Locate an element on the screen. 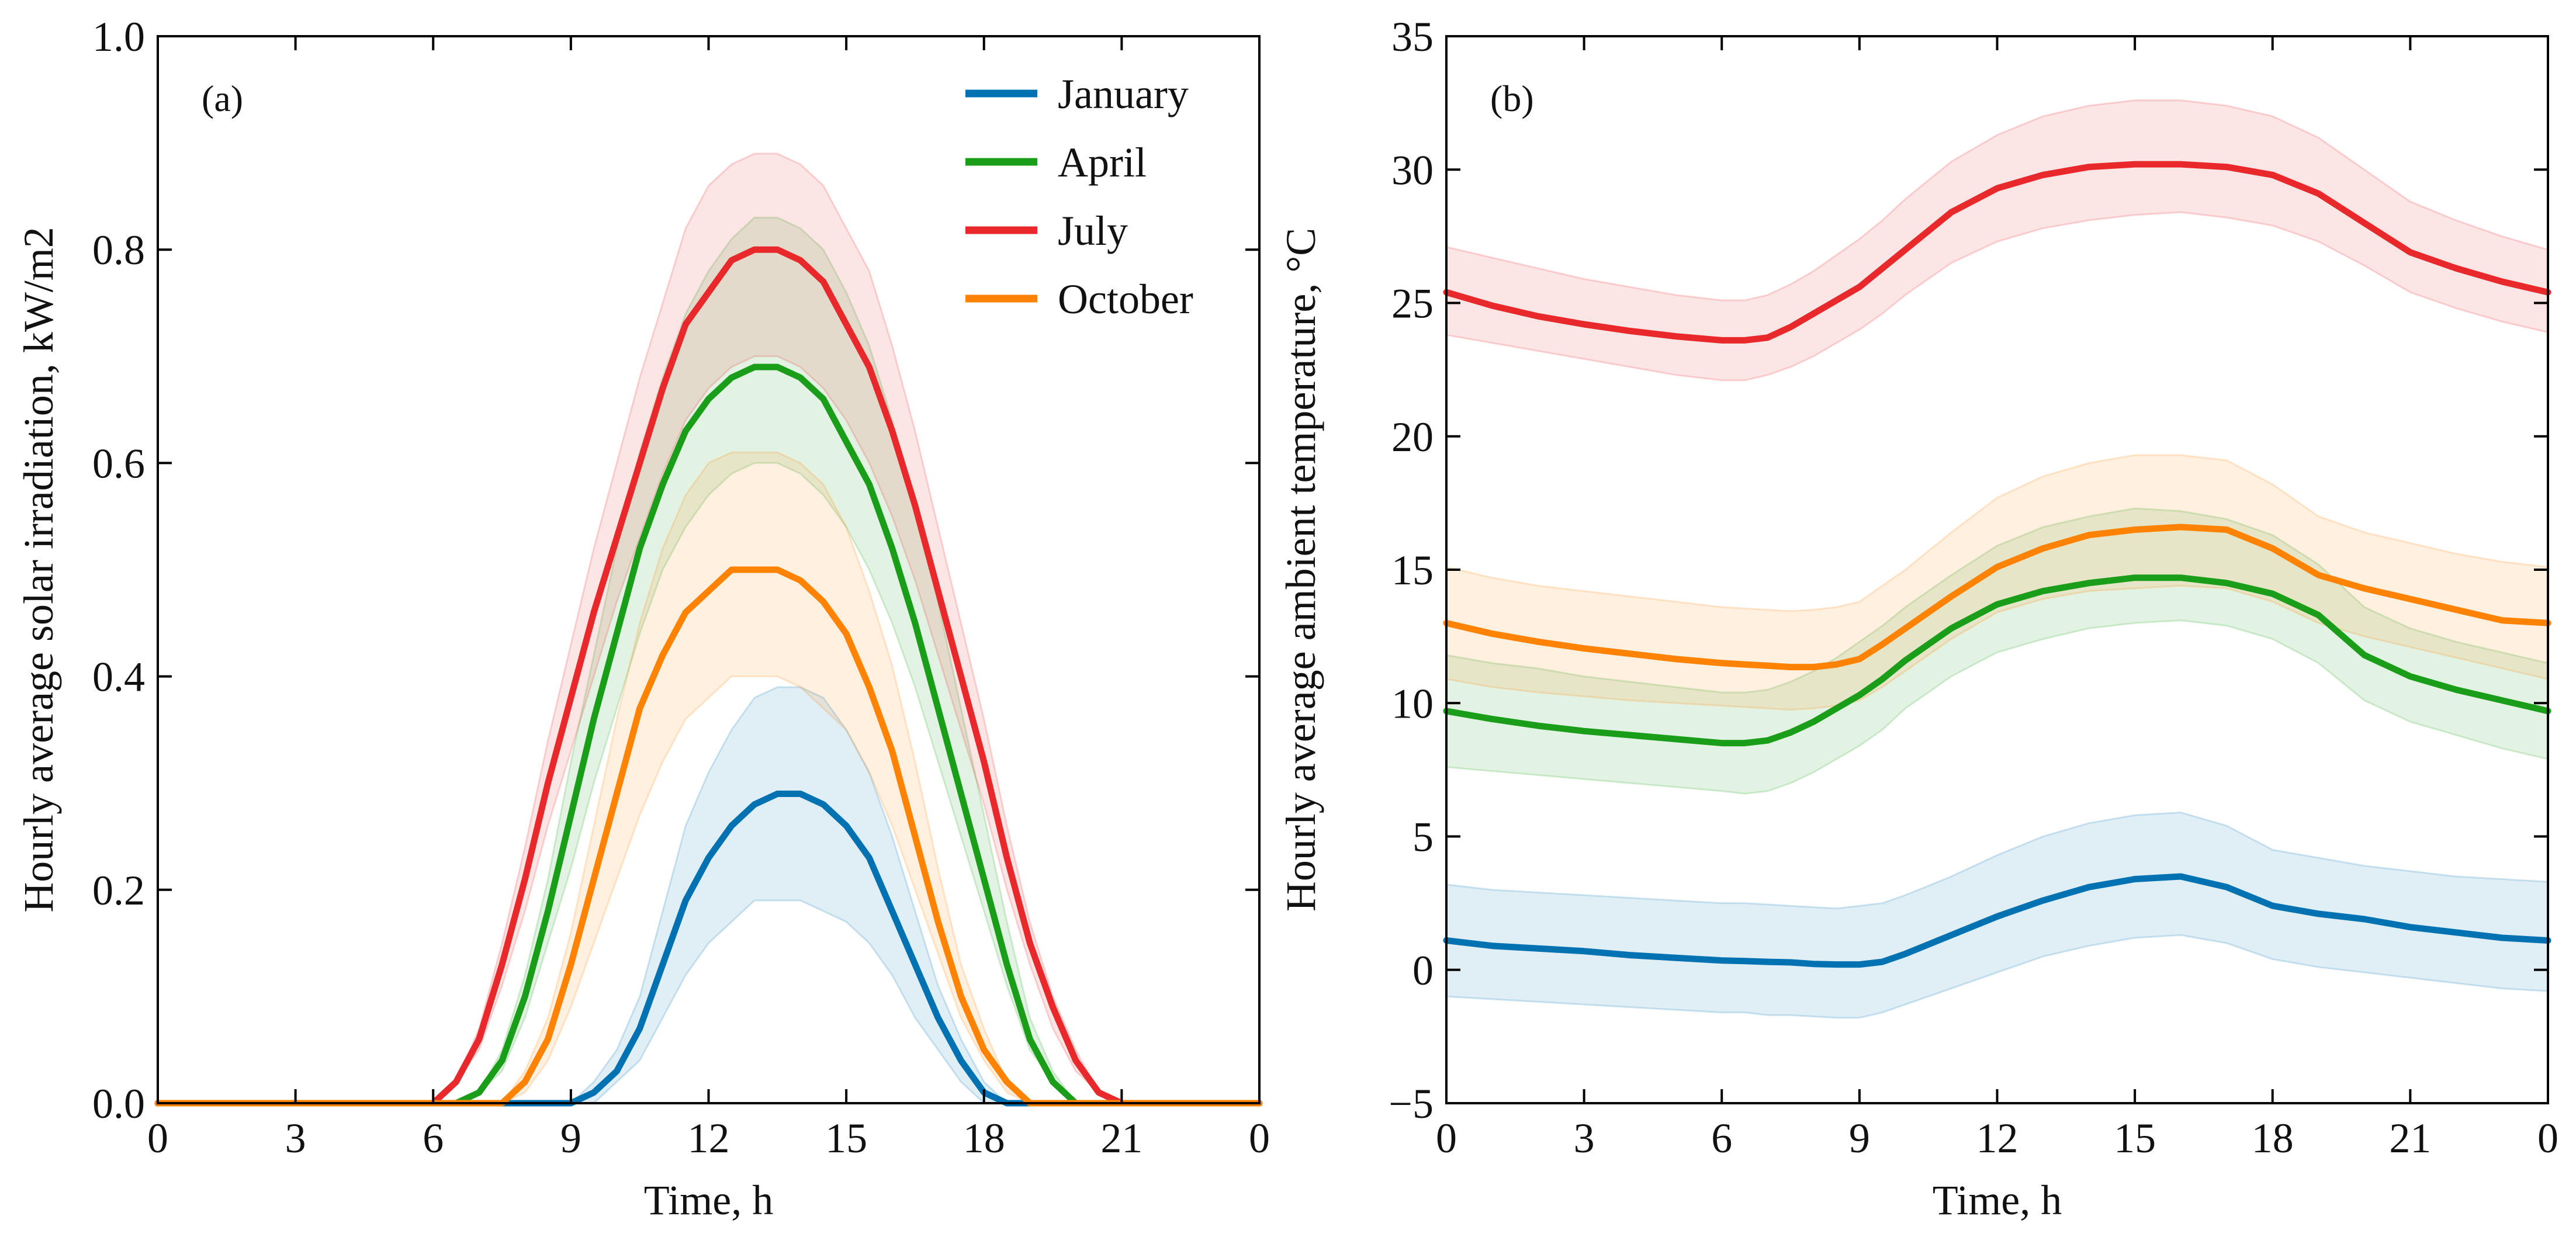 This screenshot has height=1237, width=2576. y-axis-title-a: Hourly average solar irradiation, kW/m2 is located at coordinates (38, 570).